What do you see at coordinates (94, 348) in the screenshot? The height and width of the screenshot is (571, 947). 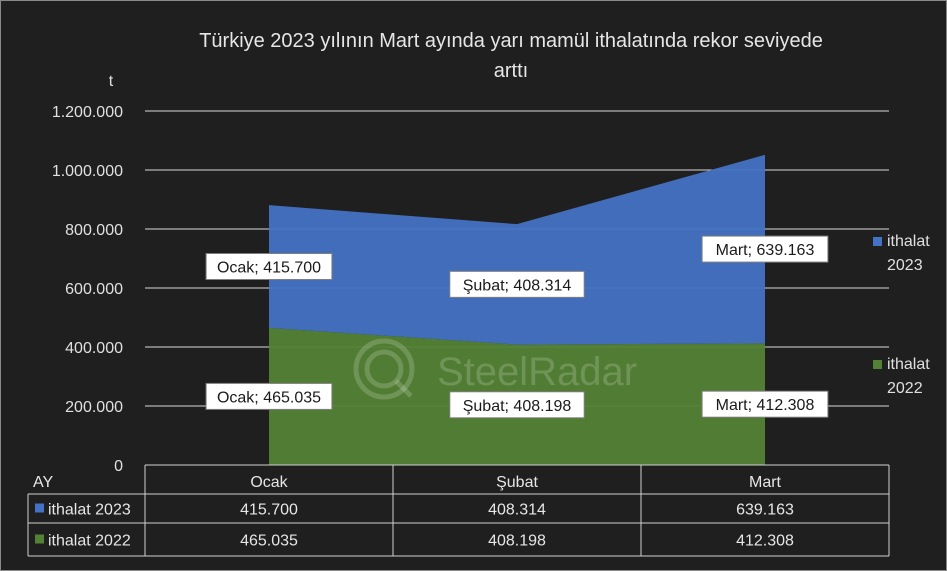 I see `y-tick-label: 400.000` at bounding box center [94, 348].